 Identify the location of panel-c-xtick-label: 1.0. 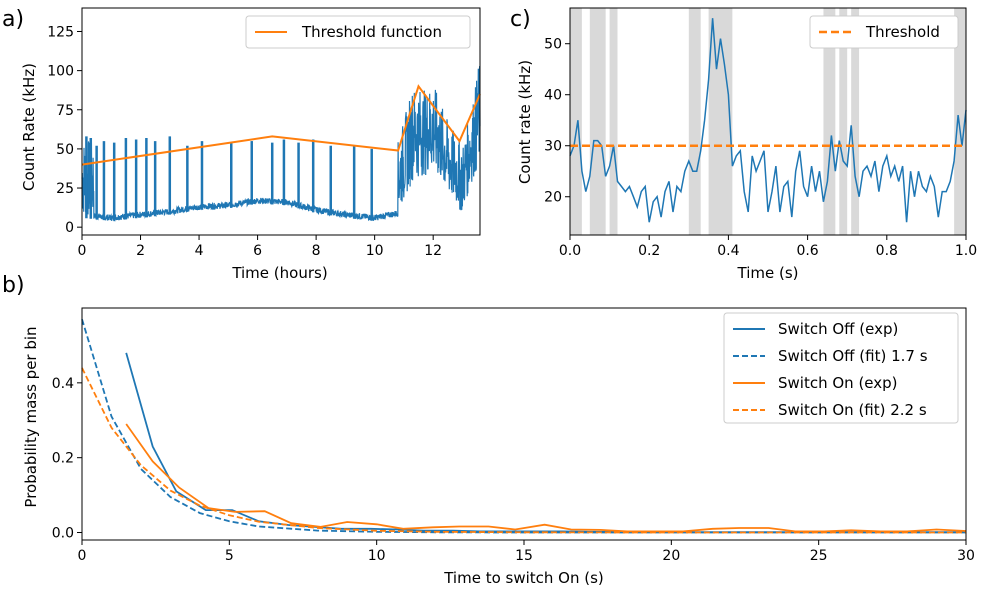
(966, 251).